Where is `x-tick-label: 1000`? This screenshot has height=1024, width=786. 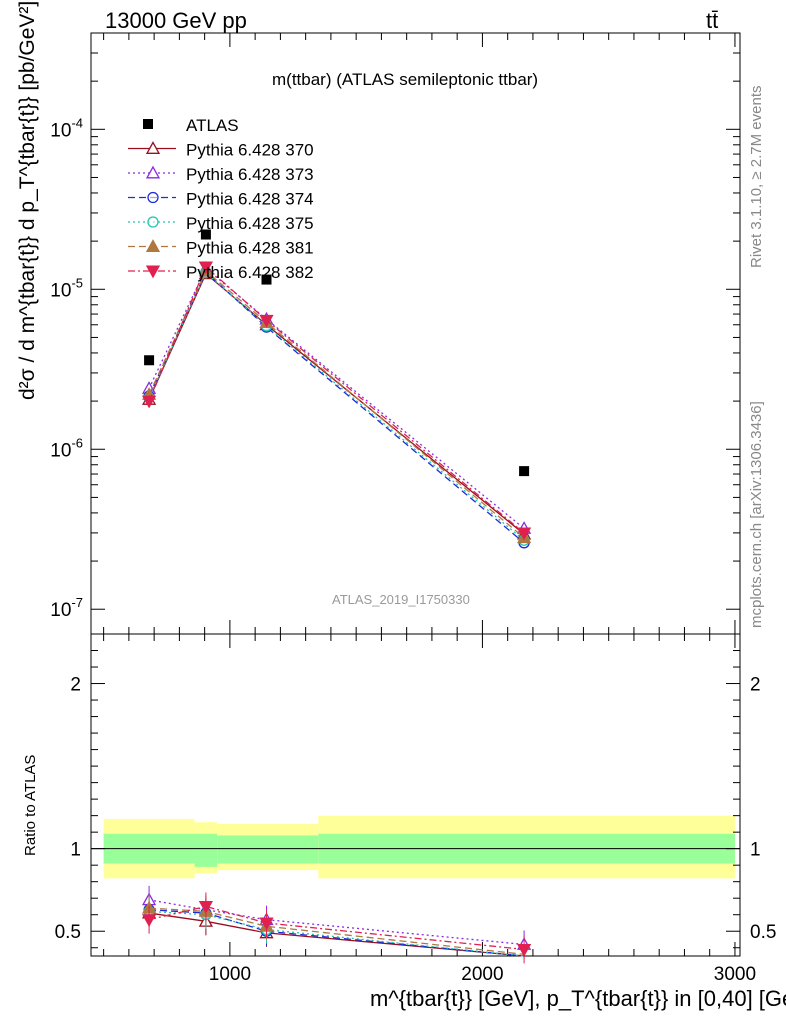
x-tick-label: 1000 is located at coordinates (230, 974).